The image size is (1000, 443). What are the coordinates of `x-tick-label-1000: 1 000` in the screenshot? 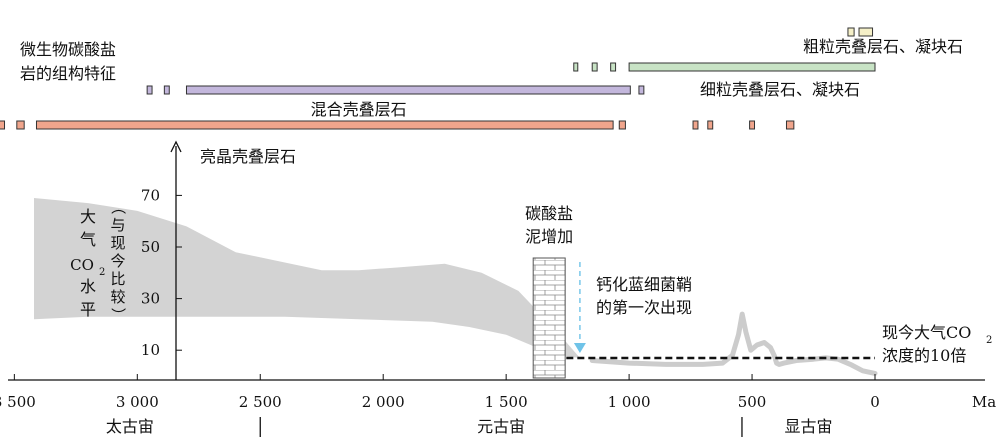 It's located at (629, 402).